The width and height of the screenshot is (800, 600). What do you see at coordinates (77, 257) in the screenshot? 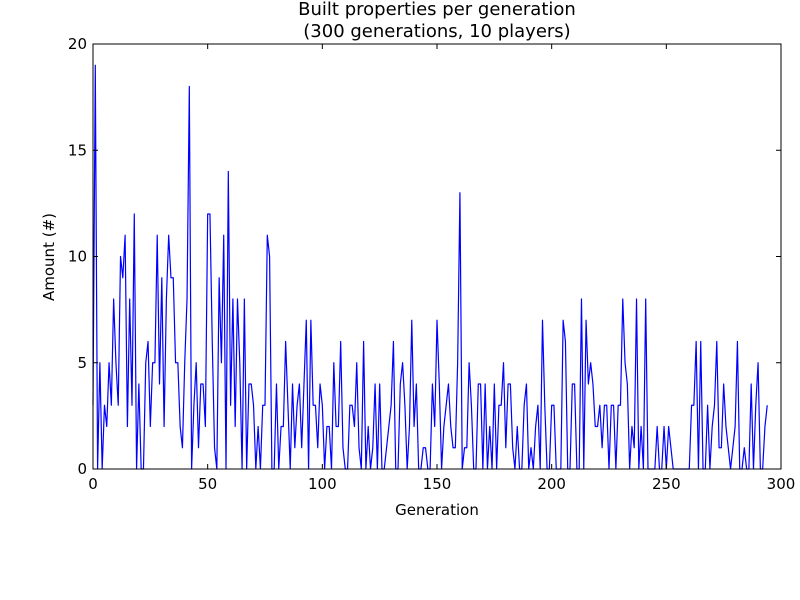
I see `y-tick-label: 10` at bounding box center [77, 257].